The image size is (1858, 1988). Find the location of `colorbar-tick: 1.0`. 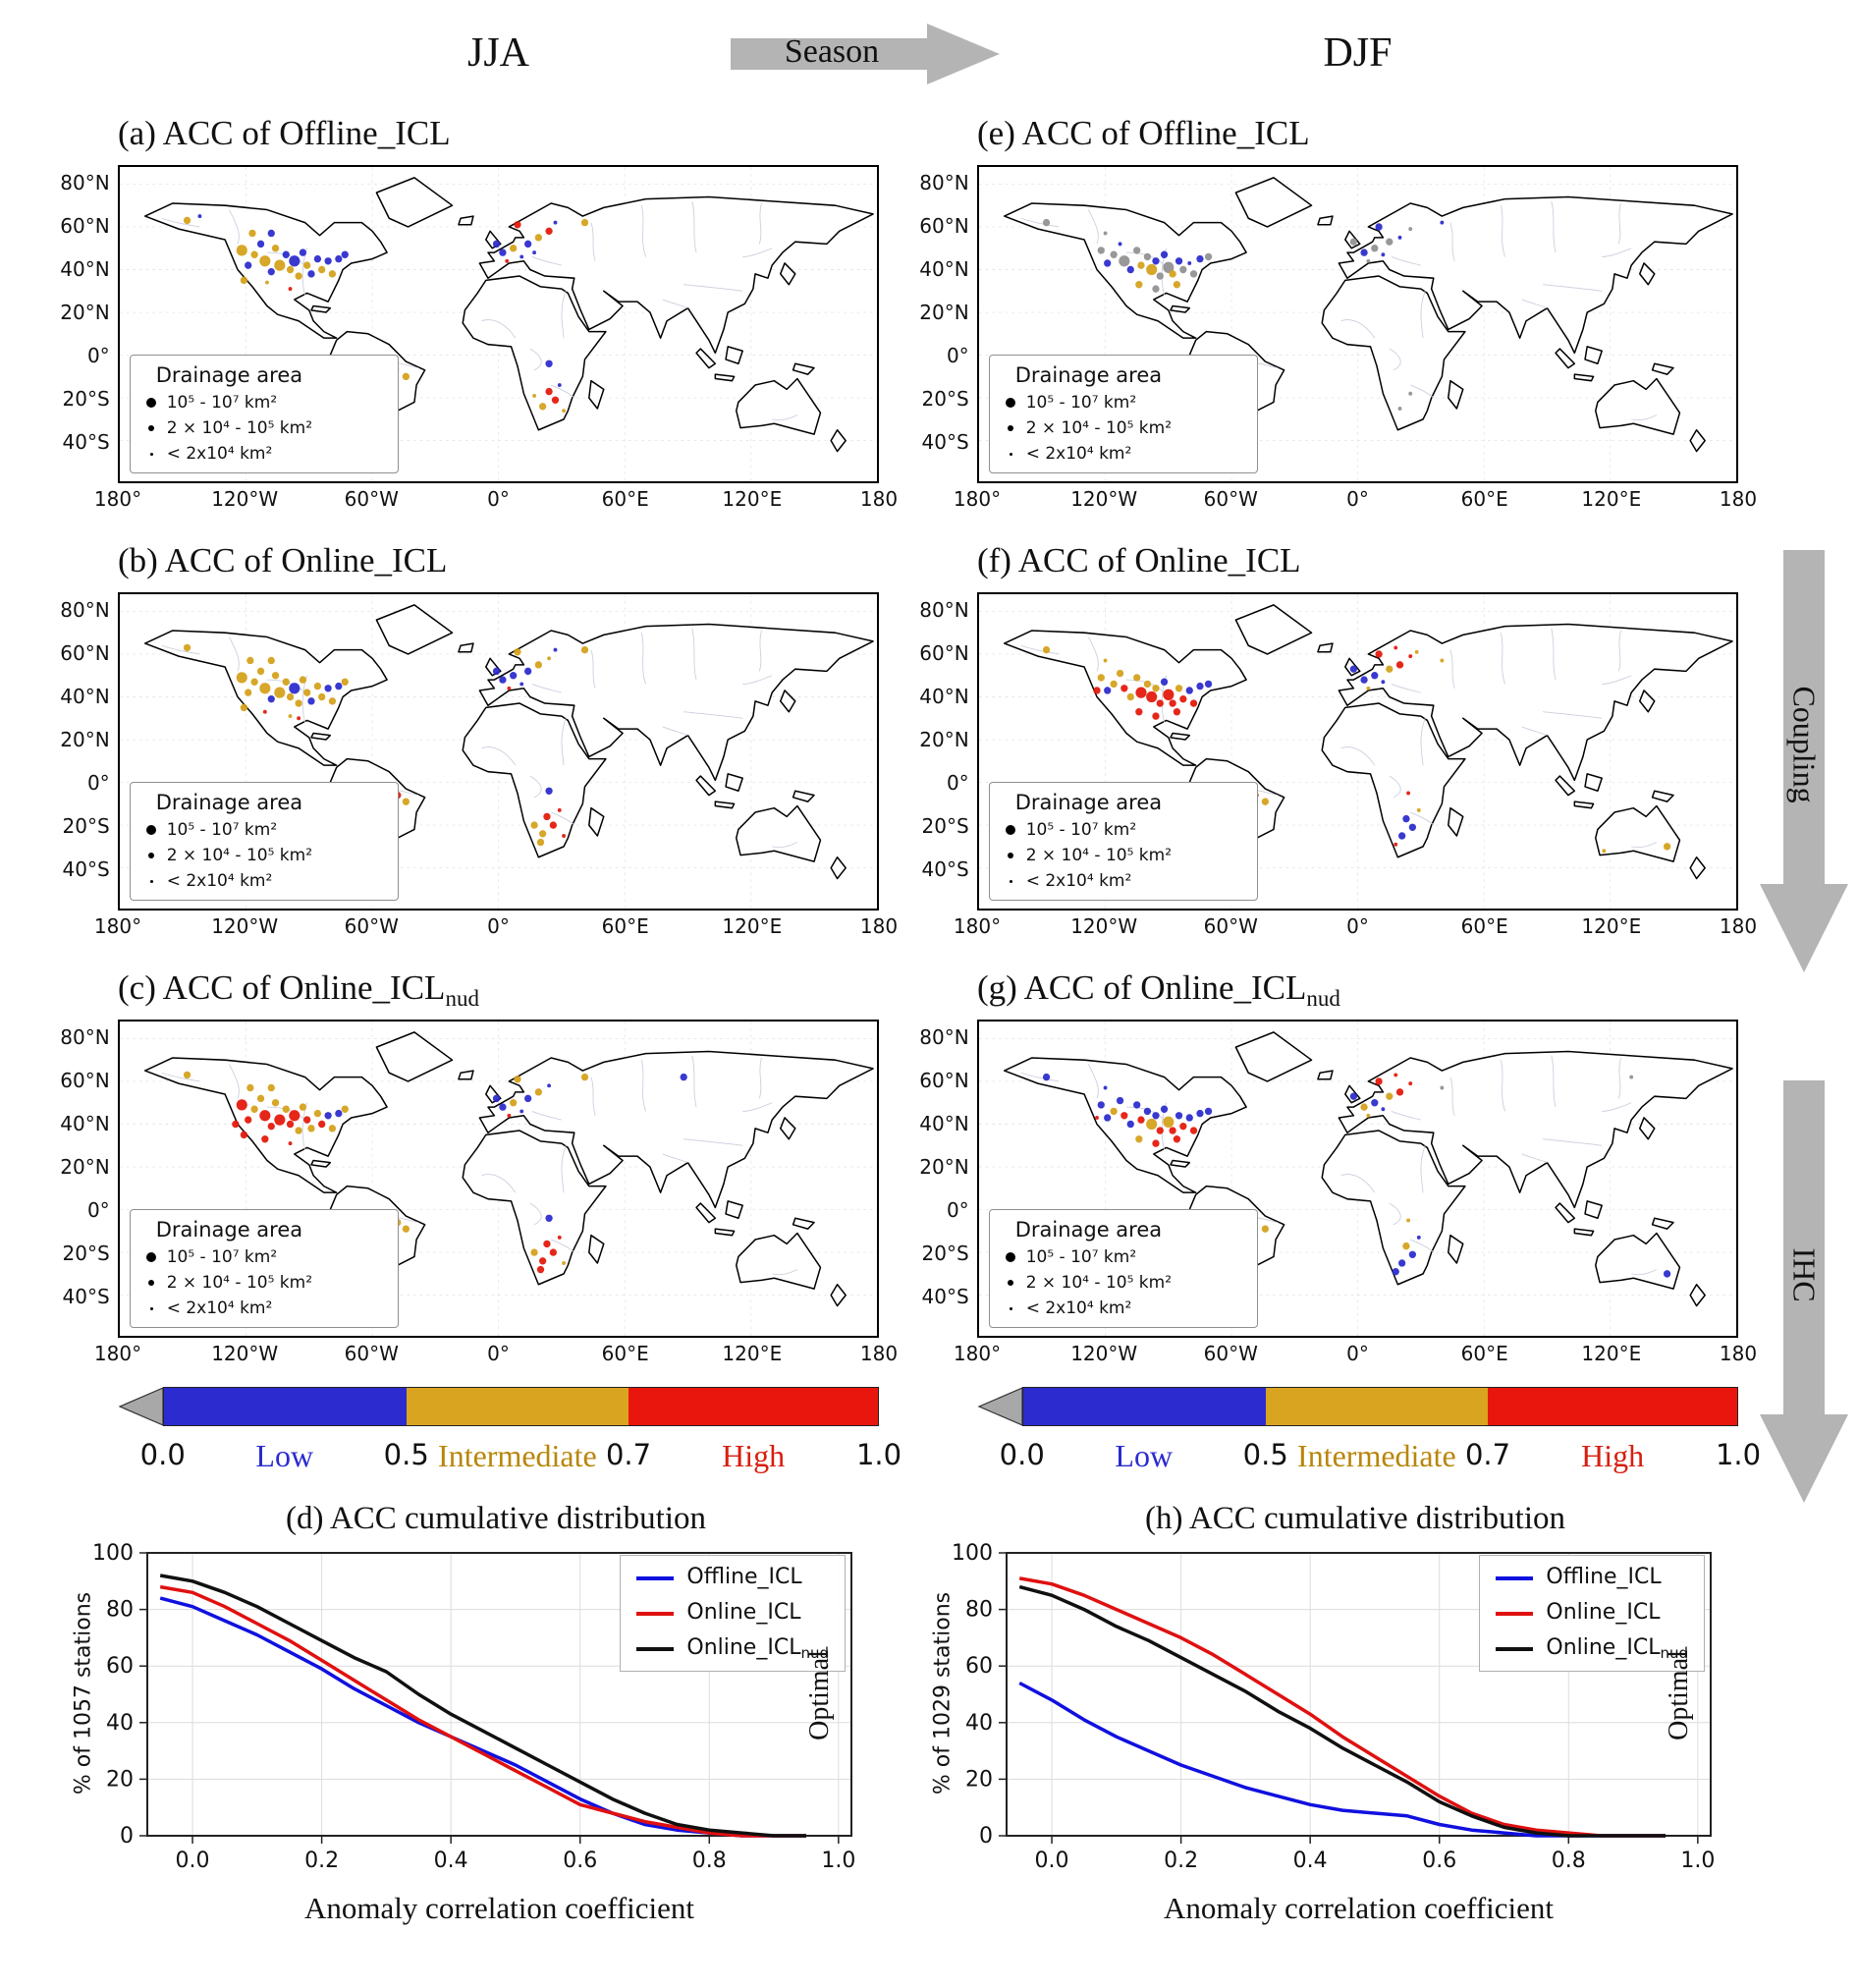

colorbar-tick: 1.0 is located at coordinates (879, 1454).